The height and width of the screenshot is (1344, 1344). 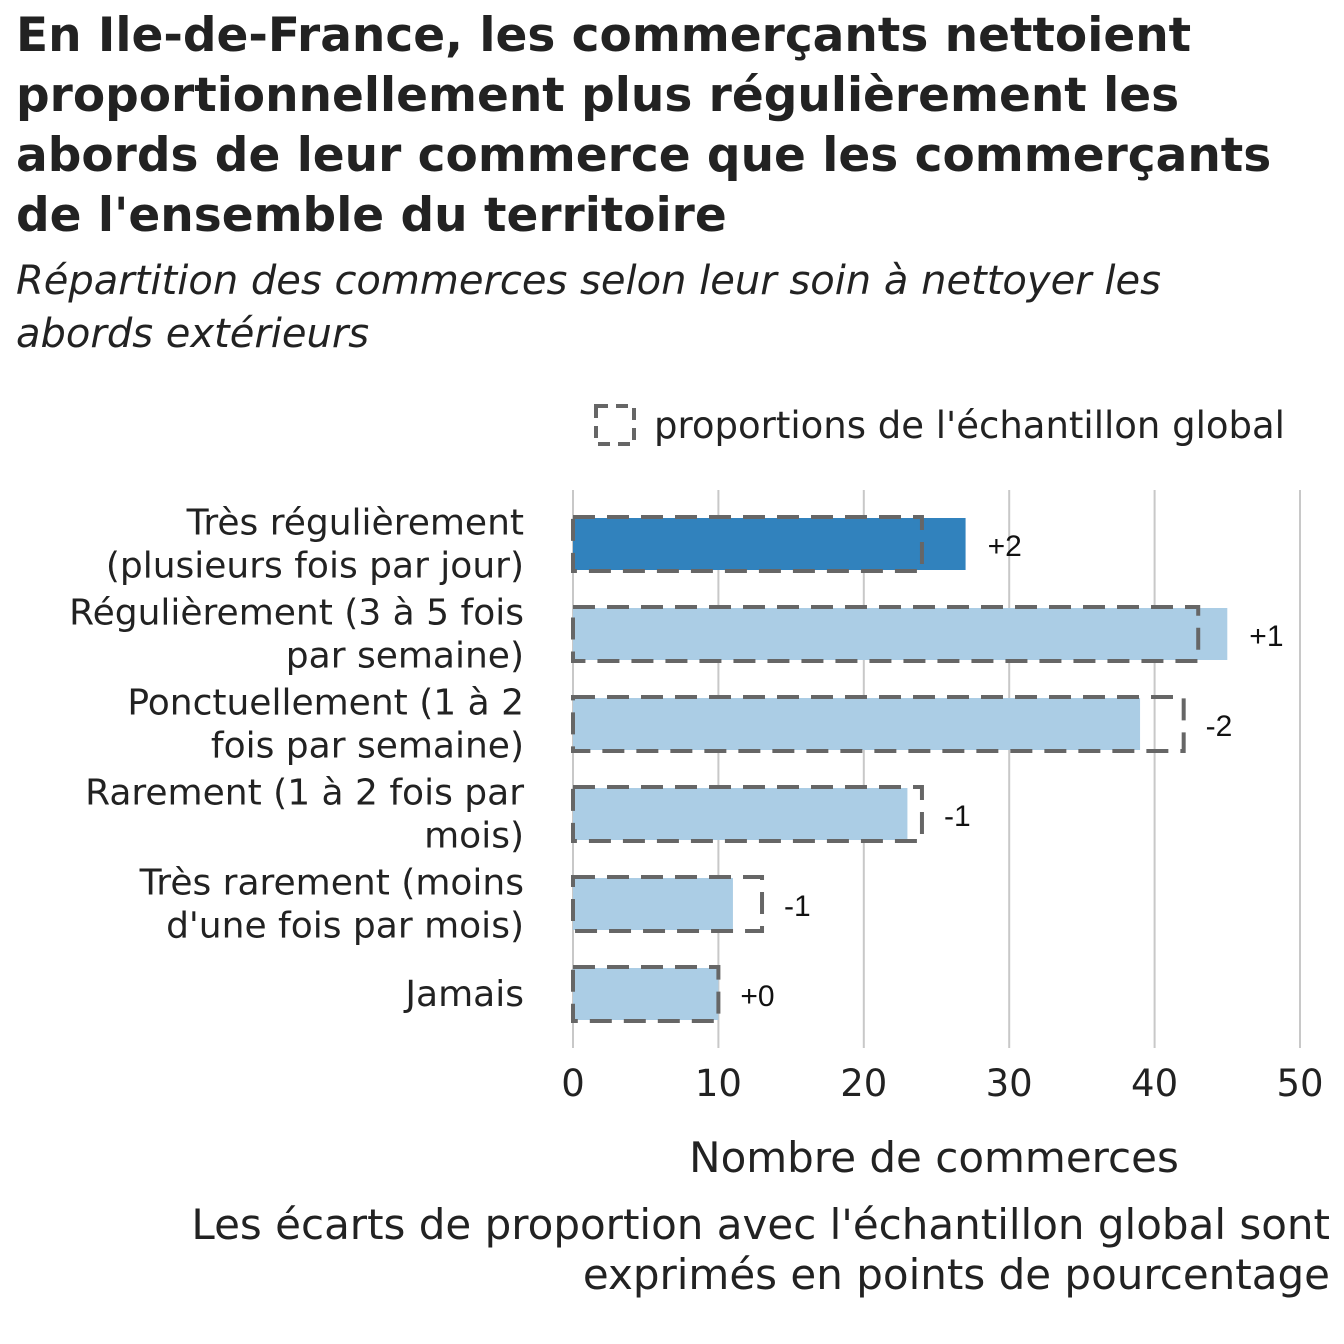 What do you see at coordinates (1299, 1083) in the screenshot?
I see `x-tick-label: 50` at bounding box center [1299, 1083].